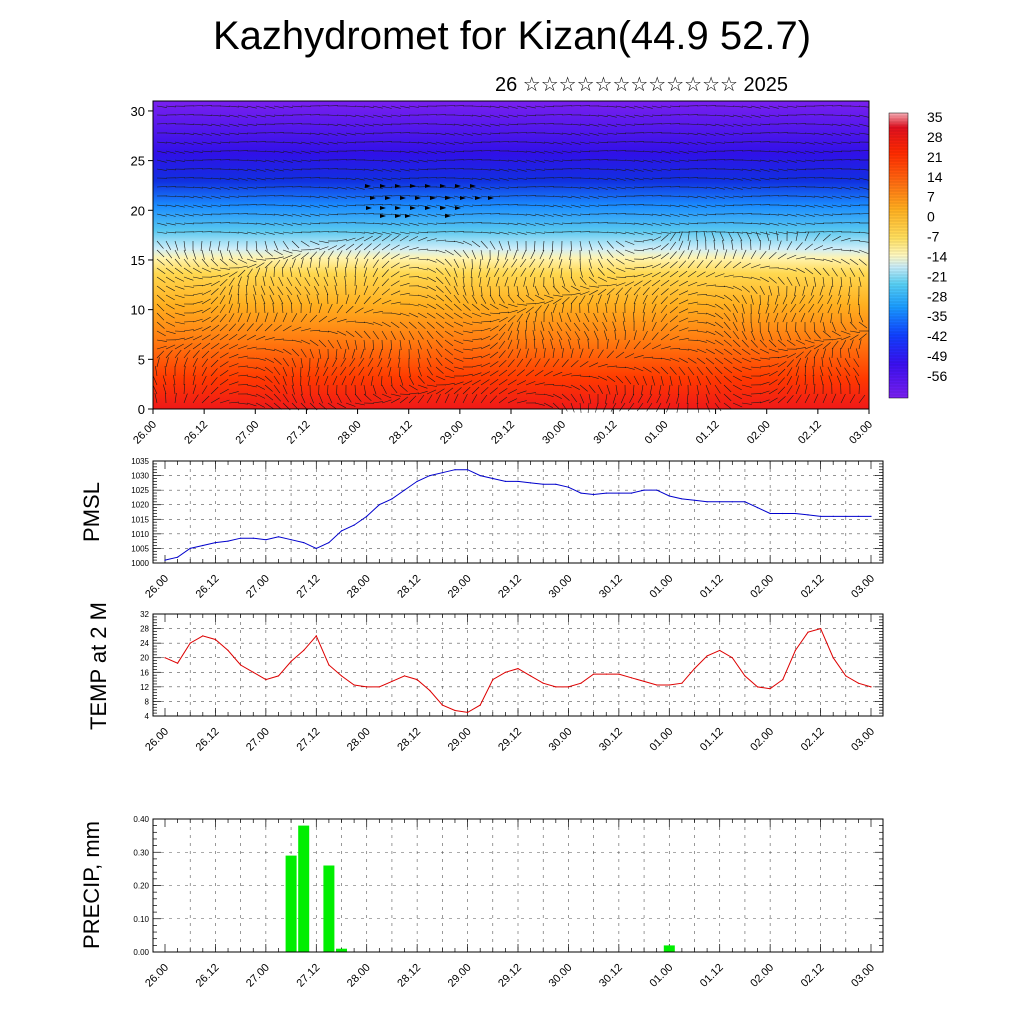  What do you see at coordinates (308, 740) in the screenshot?
I see `x-tick-label: 27.12` at bounding box center [308, 740].